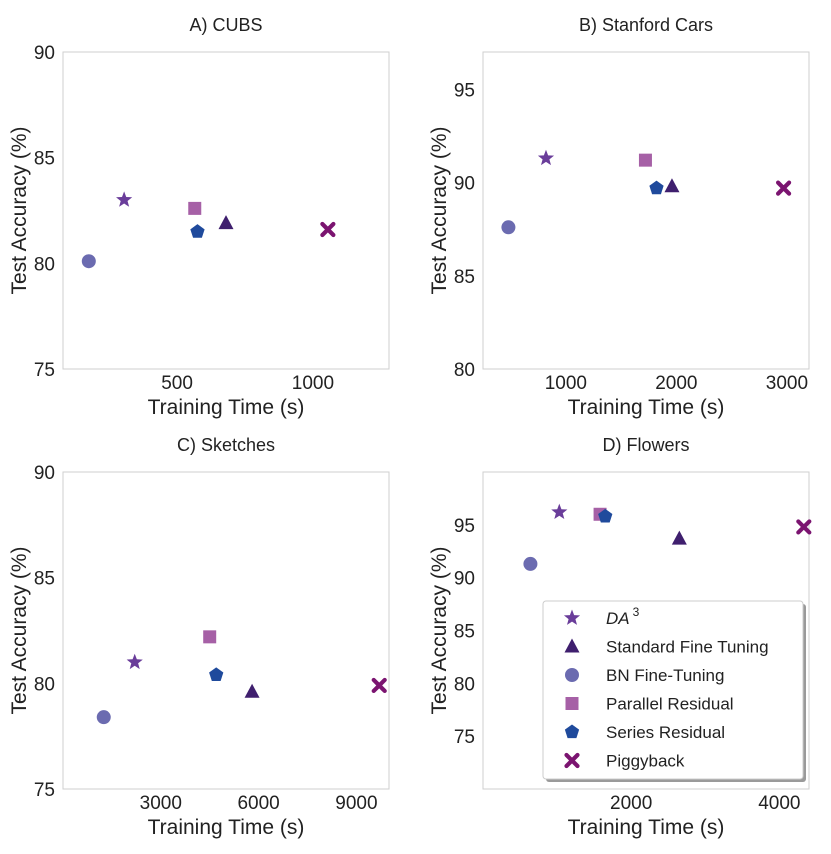 The height and width of the screenshot is (854, 831). What do you see at coordinates (225, 25) in the screenshot?
I see `panel-title: A) CUBS` at bounding box center [225, 25].